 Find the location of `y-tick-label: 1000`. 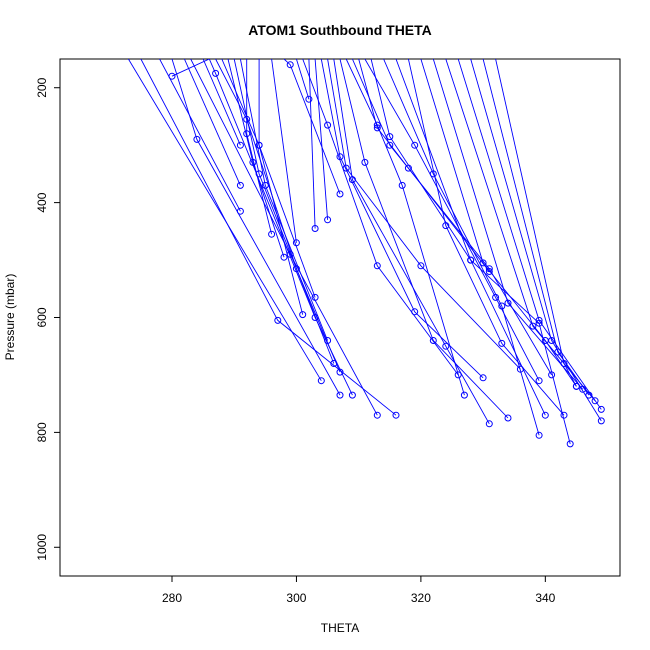

y-tick-label: 1000 is located at coordinates (42, 547).